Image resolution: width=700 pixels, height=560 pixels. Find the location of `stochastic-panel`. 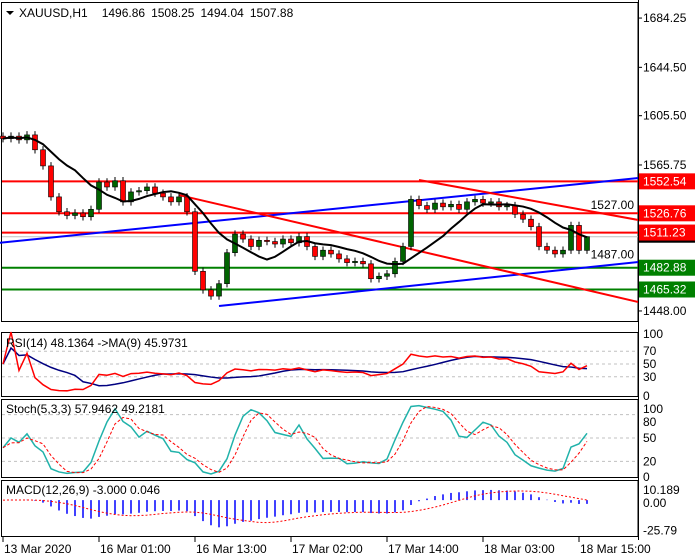

stochastic-panel is located at coordinates (320, 439).